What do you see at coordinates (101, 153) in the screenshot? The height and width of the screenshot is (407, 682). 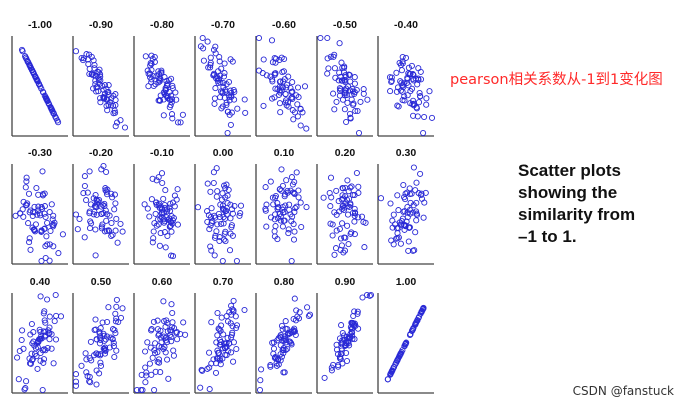 I see `panel-label: -0.20` at bounding box center [101, 153].